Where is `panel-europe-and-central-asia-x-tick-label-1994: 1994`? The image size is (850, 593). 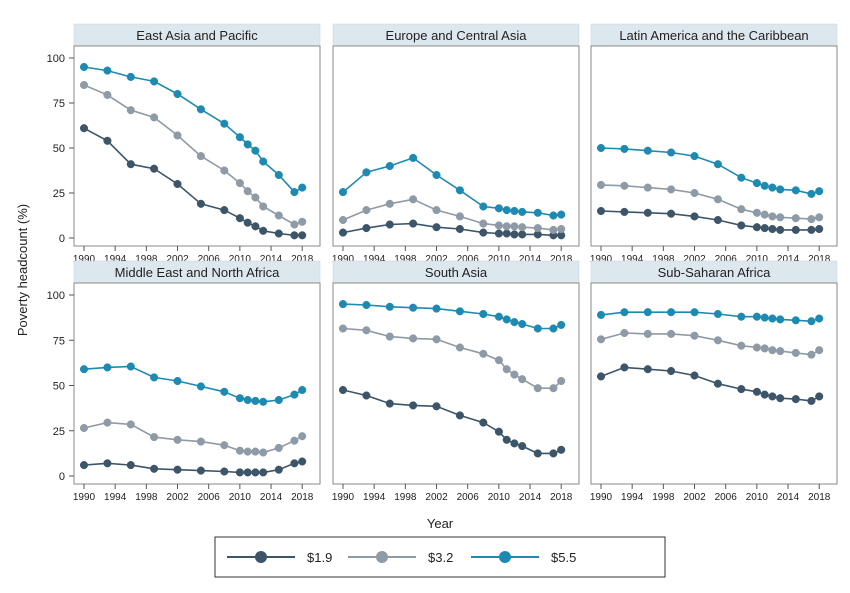
panel-europe-and-central-asia-x-tick-label-1994: 1994 is located at coordinates (374, 259).